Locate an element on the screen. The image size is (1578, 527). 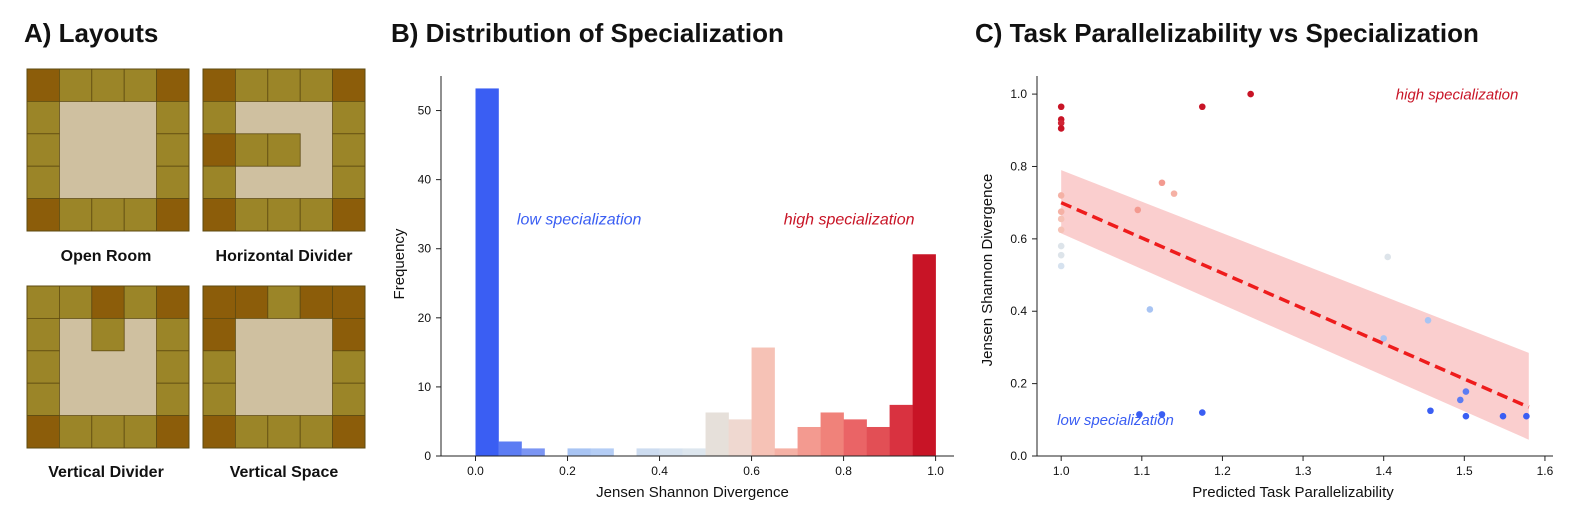
scatter-annotation-1: low specialization is located at coordinates (1115, 420).